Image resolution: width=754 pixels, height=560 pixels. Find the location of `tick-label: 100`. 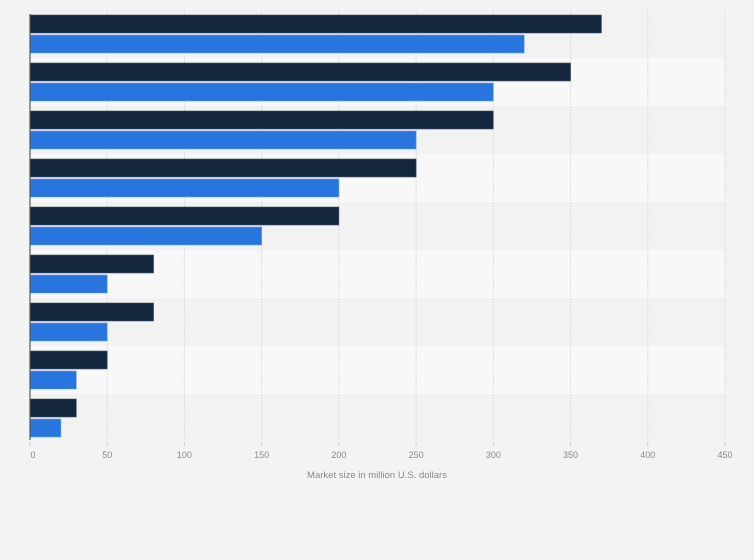

tick-label: 100 is located at coordinates (184, 455).